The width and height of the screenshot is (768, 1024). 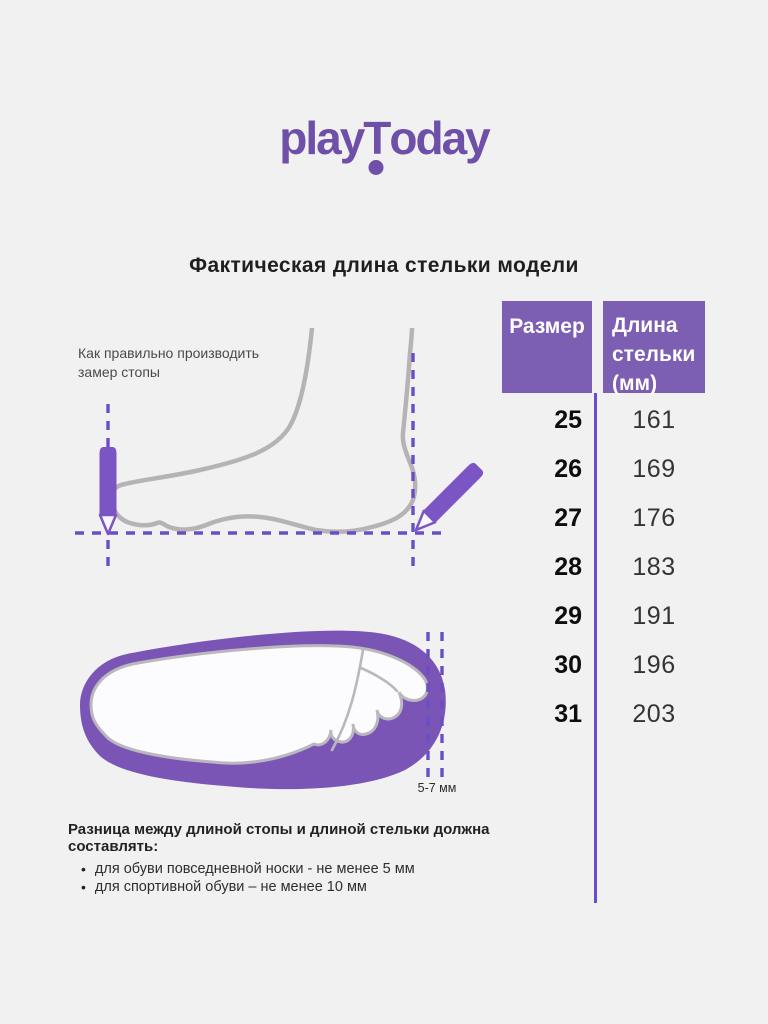 What do you see at coordinates (108, 491) in the screenshot?
I see `toe-pencil-icon` at bounding box center [108, 491].